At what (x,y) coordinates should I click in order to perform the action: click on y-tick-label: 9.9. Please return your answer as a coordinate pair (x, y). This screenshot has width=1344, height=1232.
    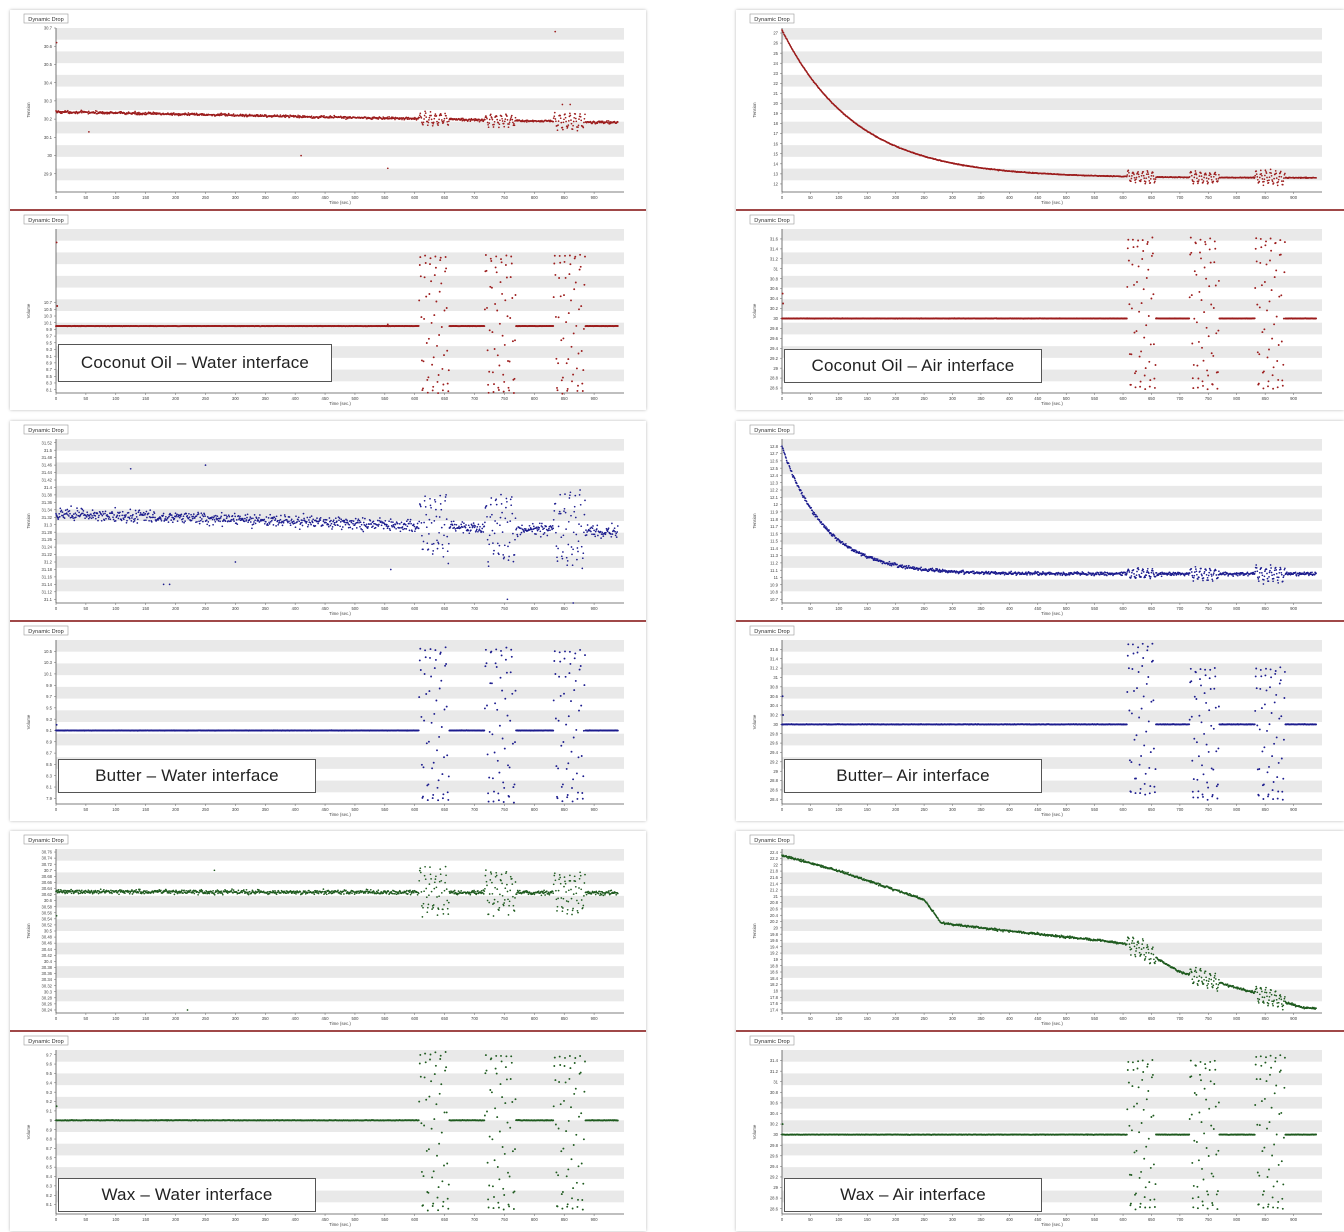
    Looking at the image, I should click on (49, 329).